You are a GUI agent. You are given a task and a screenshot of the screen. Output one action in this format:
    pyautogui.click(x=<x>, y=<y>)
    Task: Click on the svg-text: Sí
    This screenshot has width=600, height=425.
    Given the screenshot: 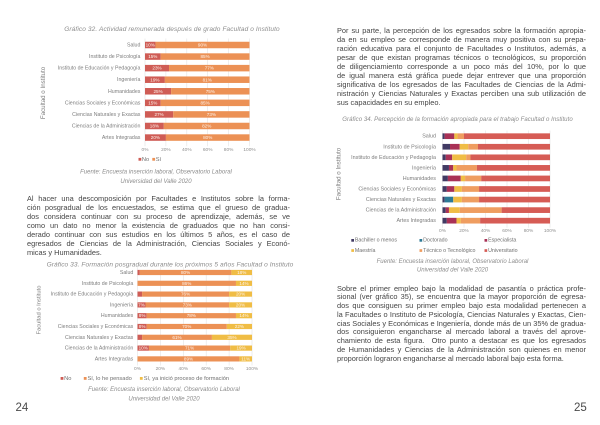 What is the action you would take?
    pyautogui.click(x=159, y=160)
    